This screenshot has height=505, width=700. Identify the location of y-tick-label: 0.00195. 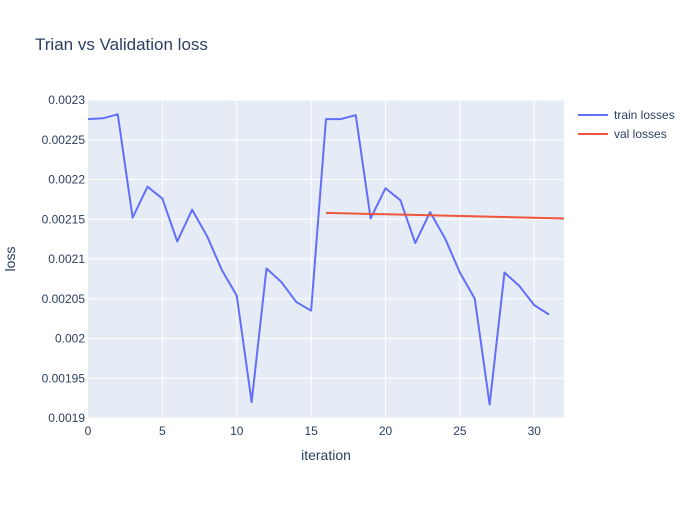
(64, 378).